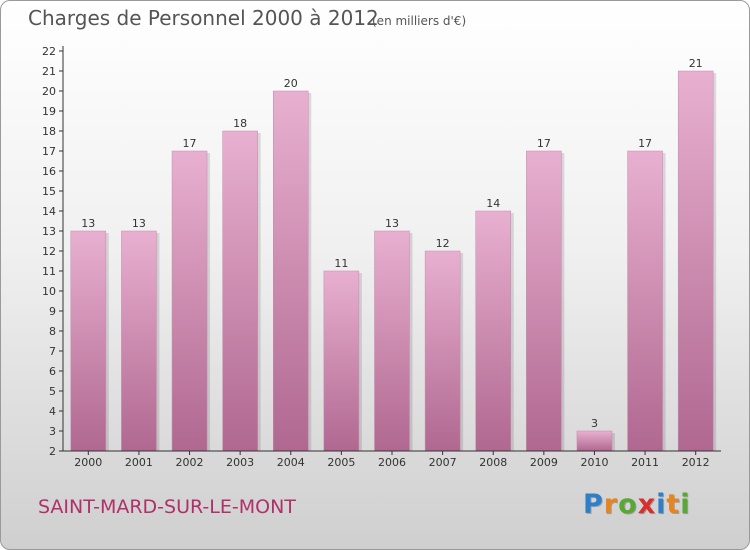 This screenshot has height=550, width=750. I want to click on x-tick-label: 2010, so click(594, 462).